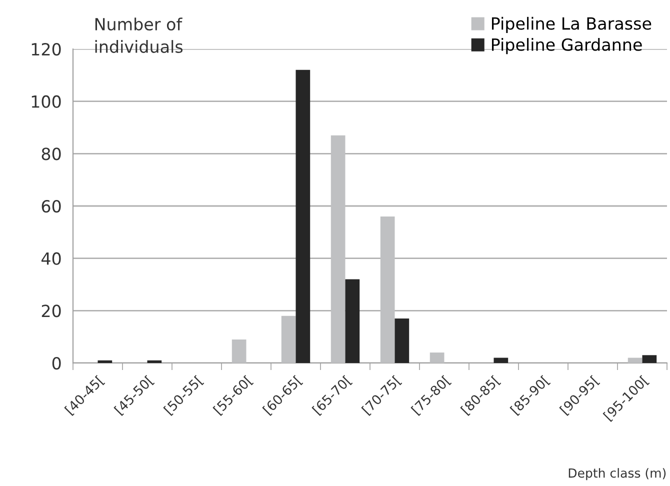 Image resolution: width=670 pixels, height=486 pixels. I want to click on y-tick-label: 60, so click(51, 206).